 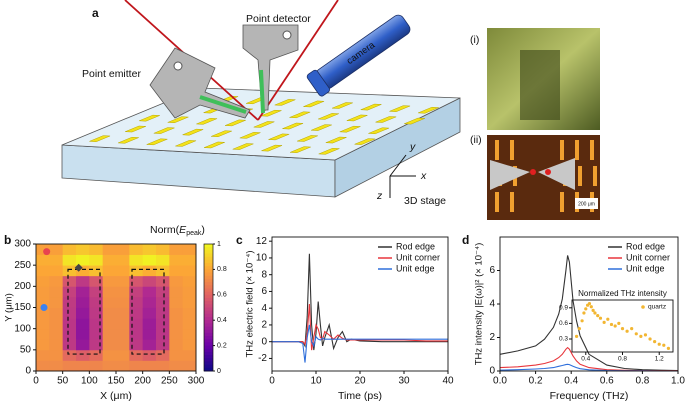 What do you see at coordinates (474, 40) in the screenshot?
I see `photo-i-label: (i)` at bounding box center [474, 40].